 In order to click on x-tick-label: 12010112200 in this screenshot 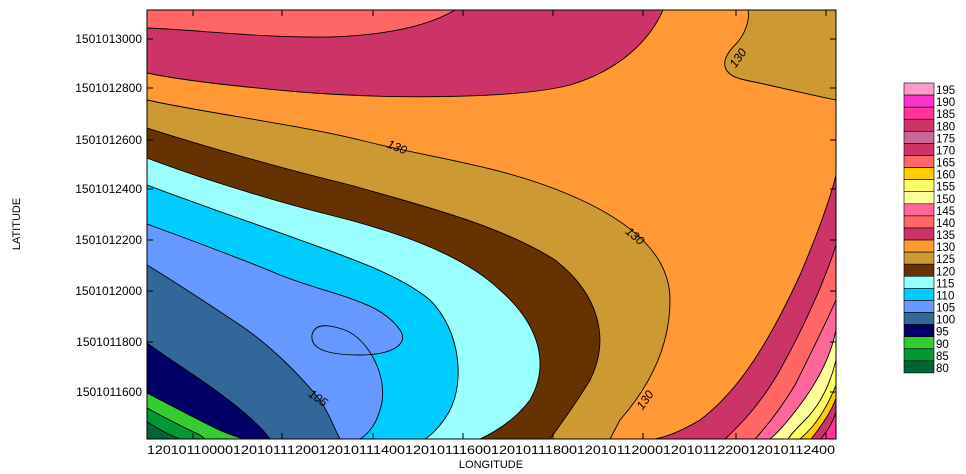, I will do `click(706, 450)`.